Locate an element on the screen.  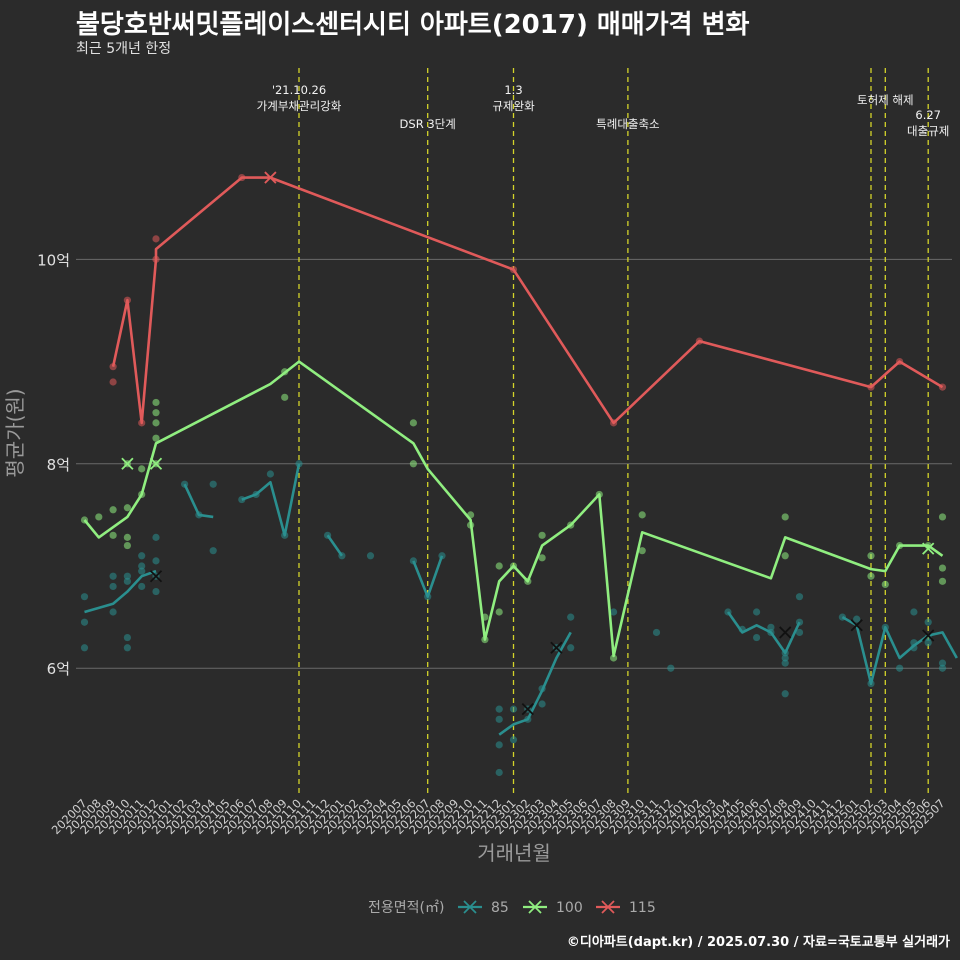
legend-item: 100 is located at coordinates (553, 908).